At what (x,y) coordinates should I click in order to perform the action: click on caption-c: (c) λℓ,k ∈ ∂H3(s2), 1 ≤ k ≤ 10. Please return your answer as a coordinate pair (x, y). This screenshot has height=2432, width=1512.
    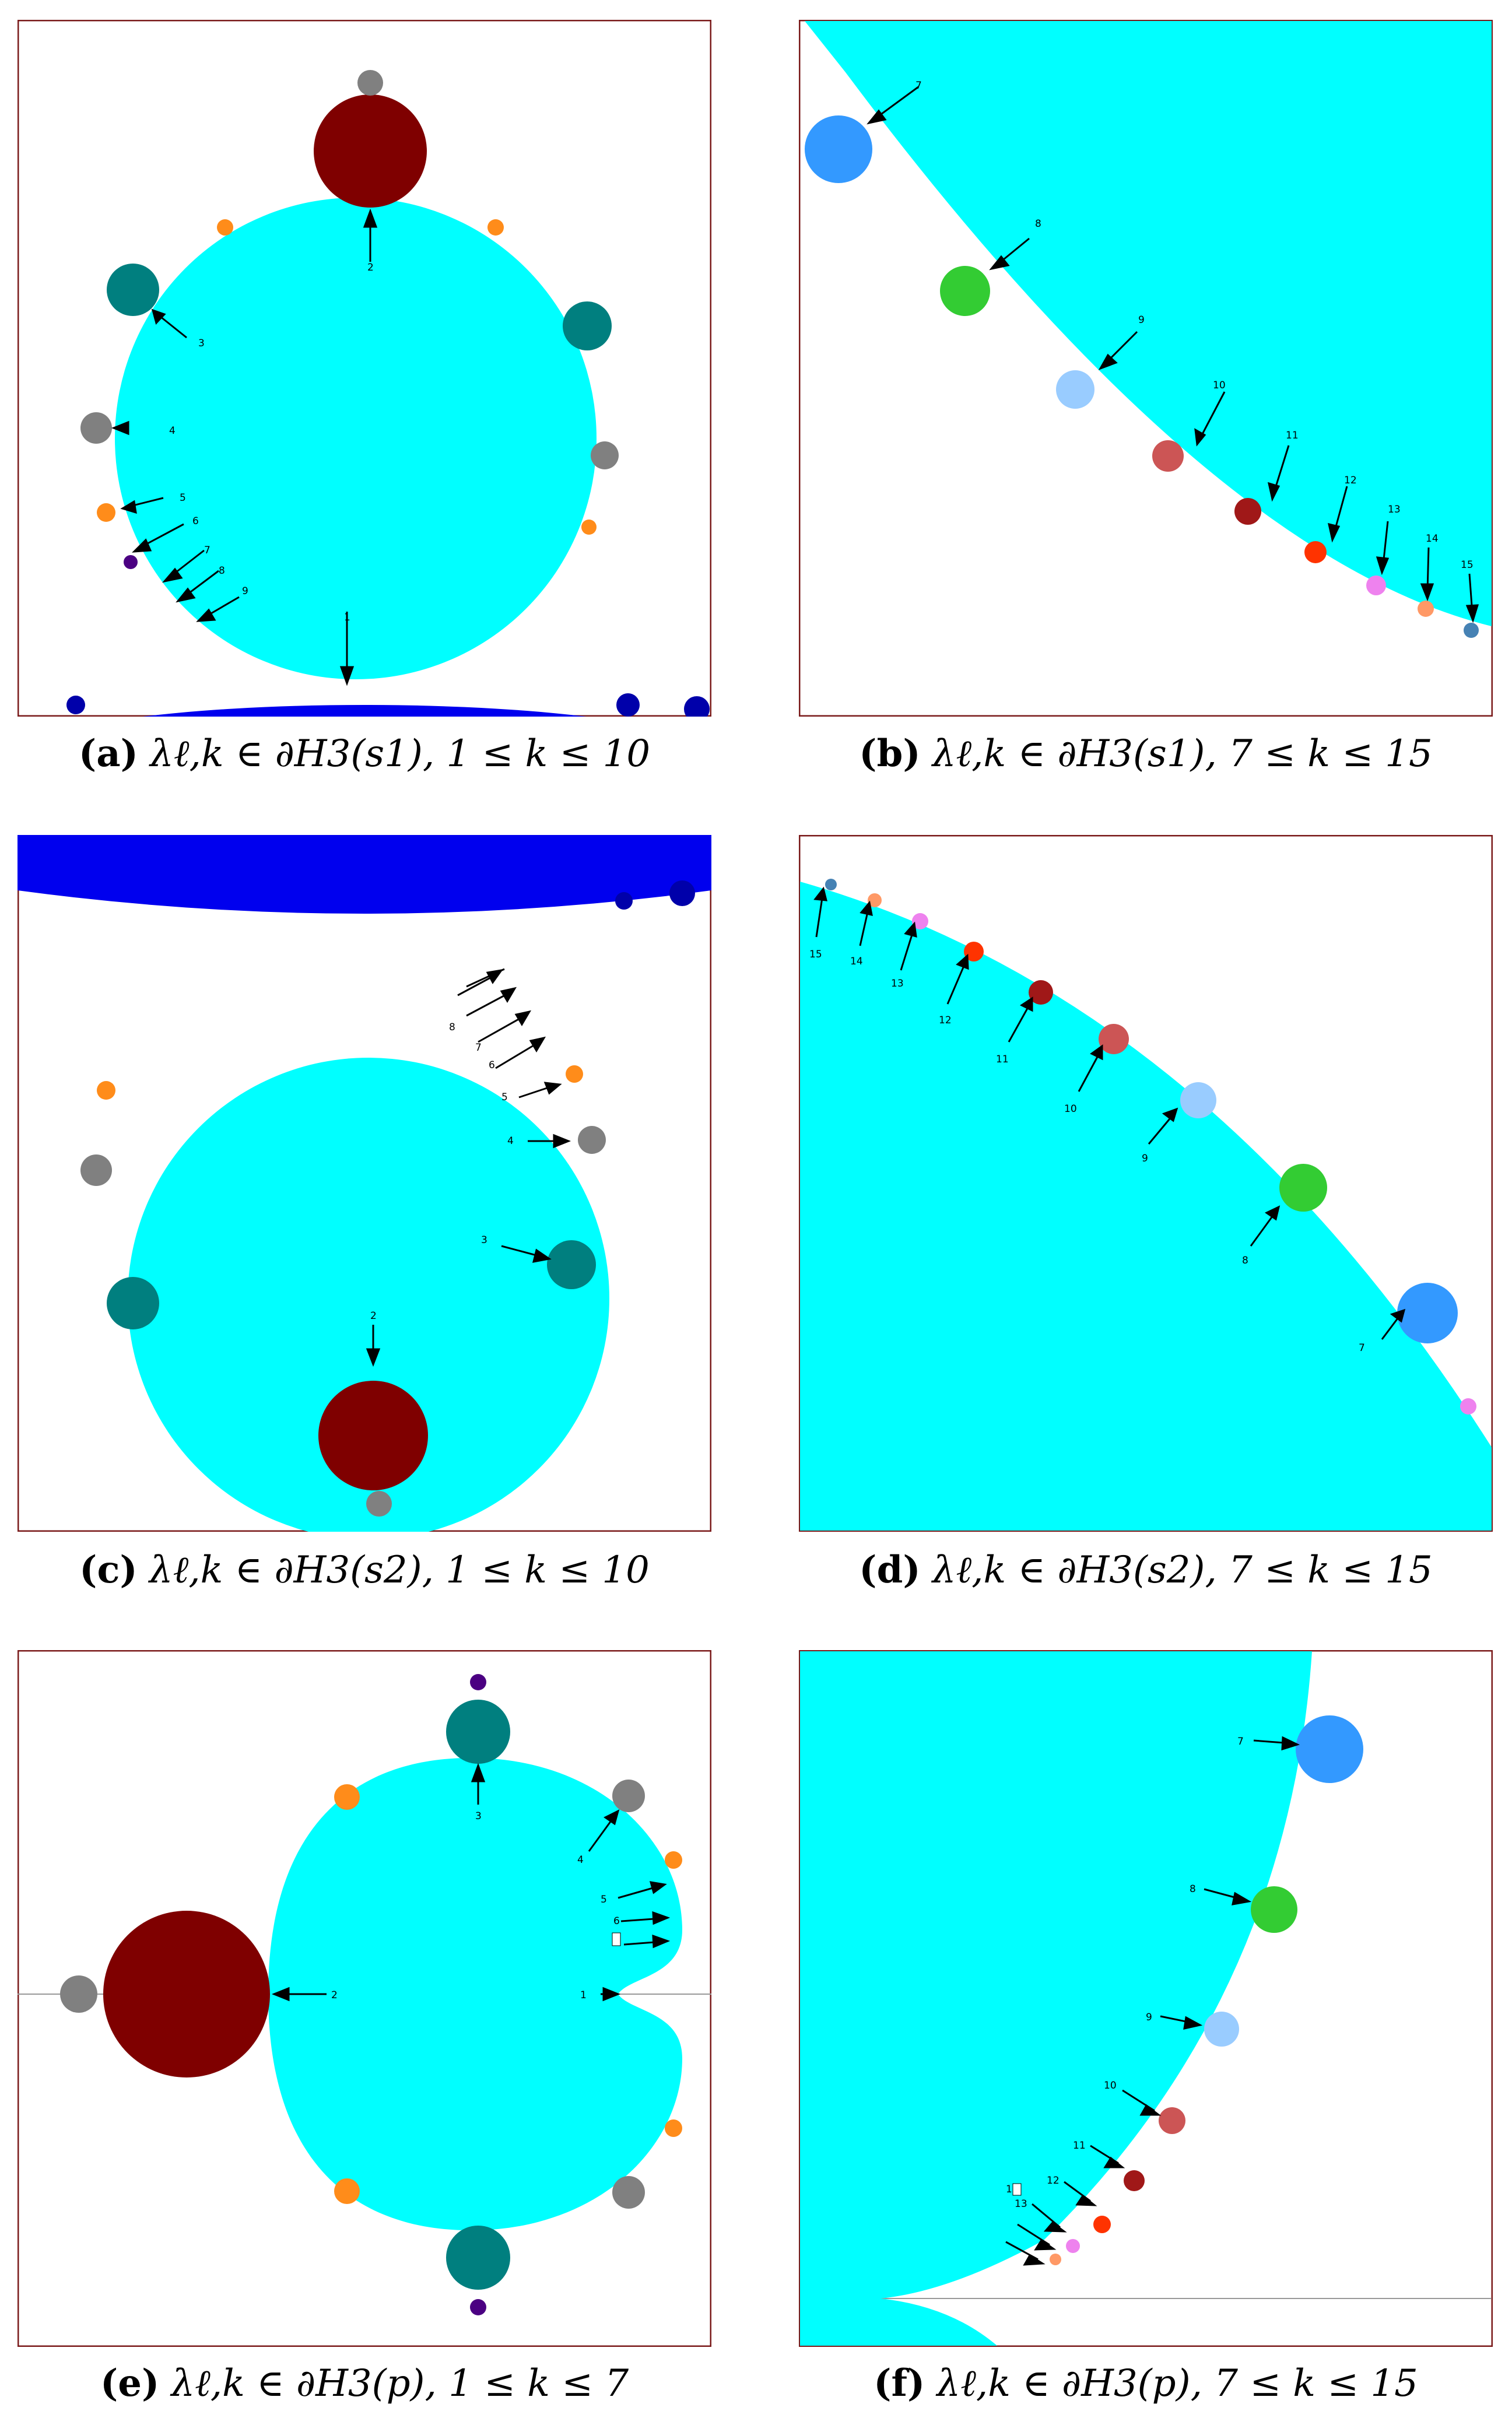
    Looking at the image, I should click on (364, 1570).